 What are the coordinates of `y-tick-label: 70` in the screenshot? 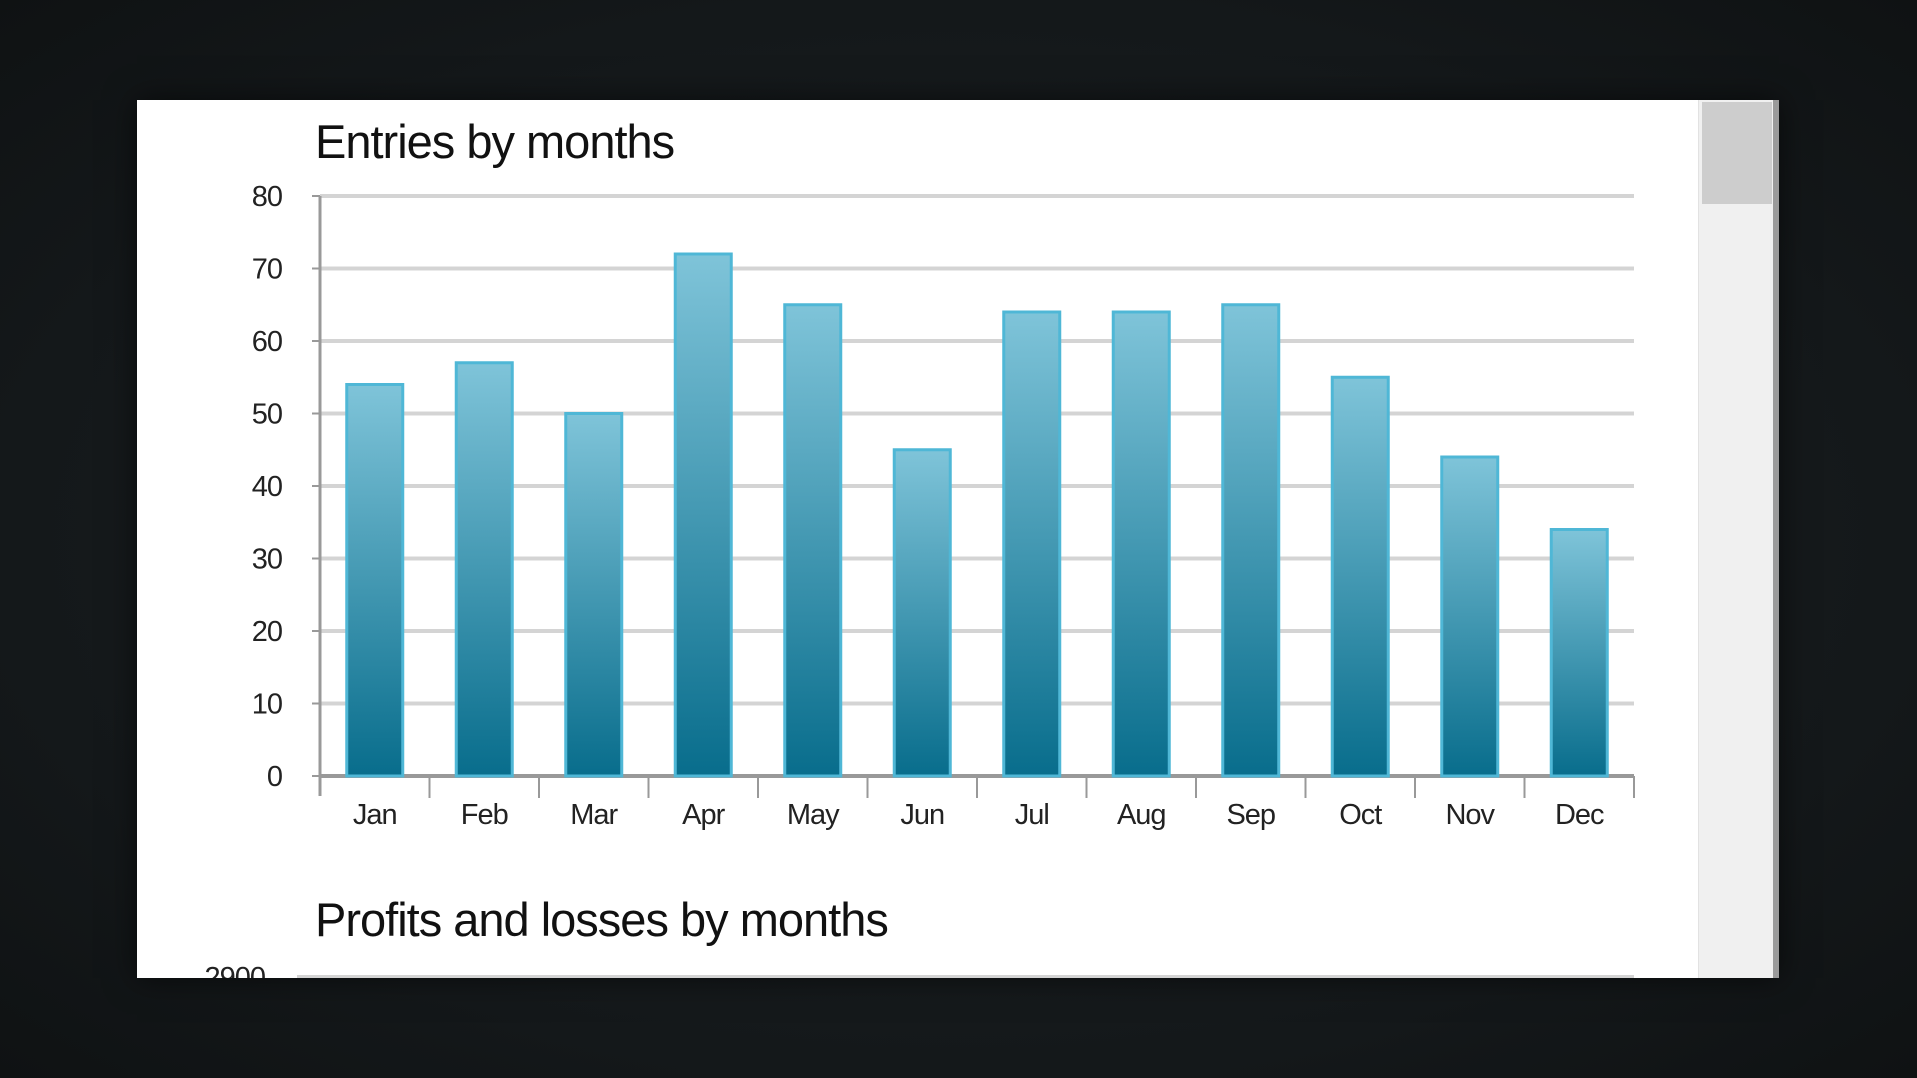 It's located at (267, 270).